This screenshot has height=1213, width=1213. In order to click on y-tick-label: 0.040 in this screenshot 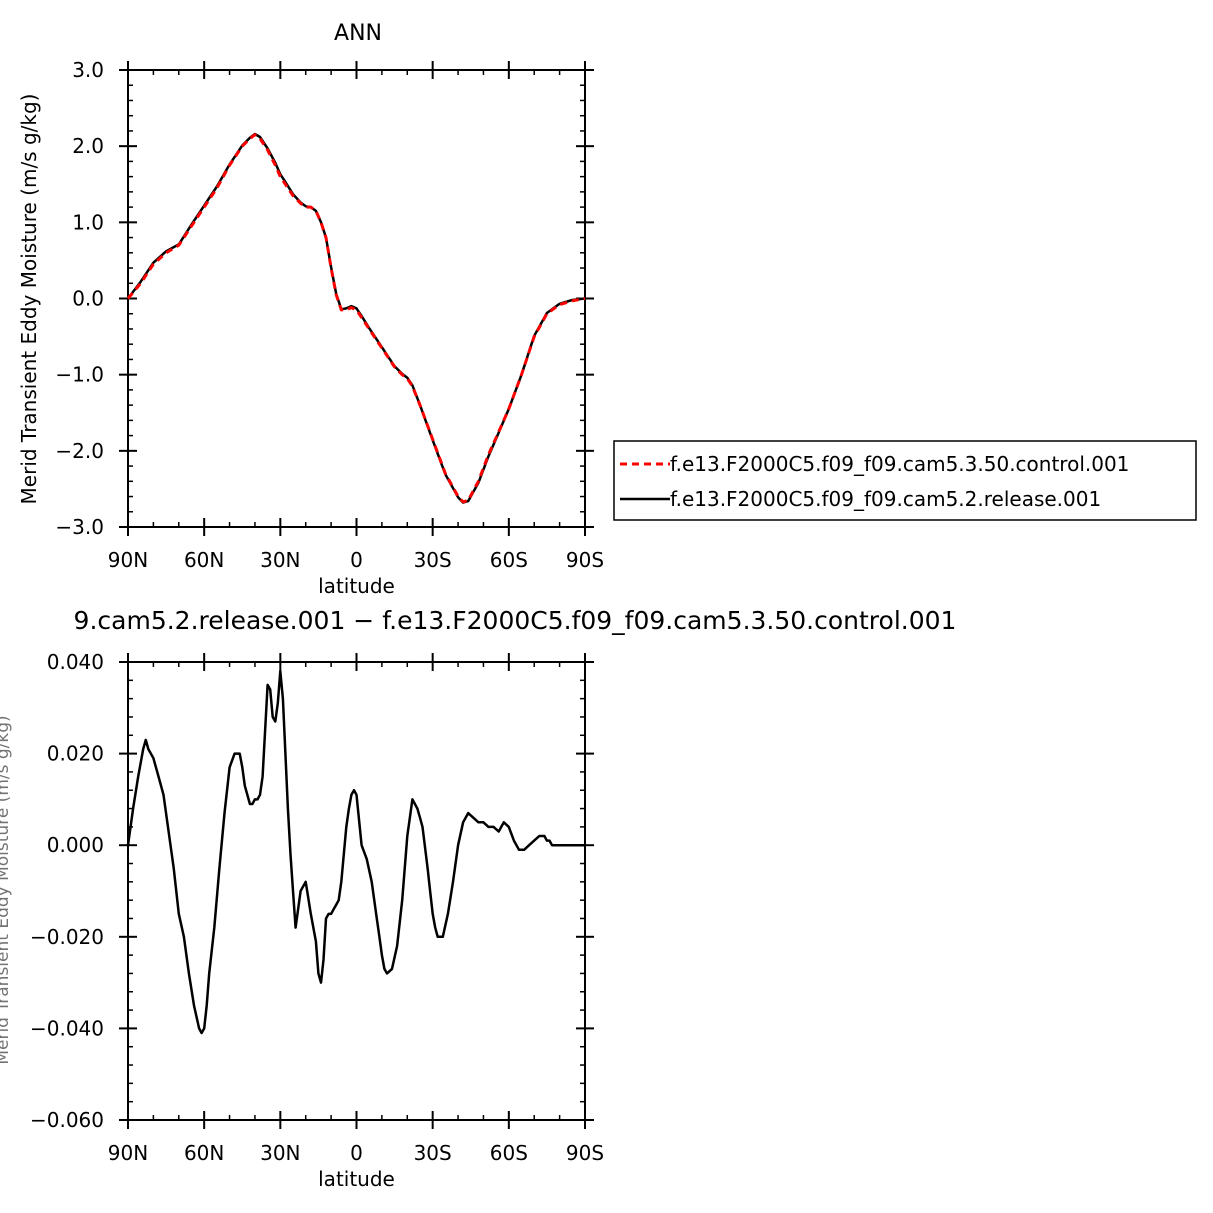, I will do `click(75, 662)`.